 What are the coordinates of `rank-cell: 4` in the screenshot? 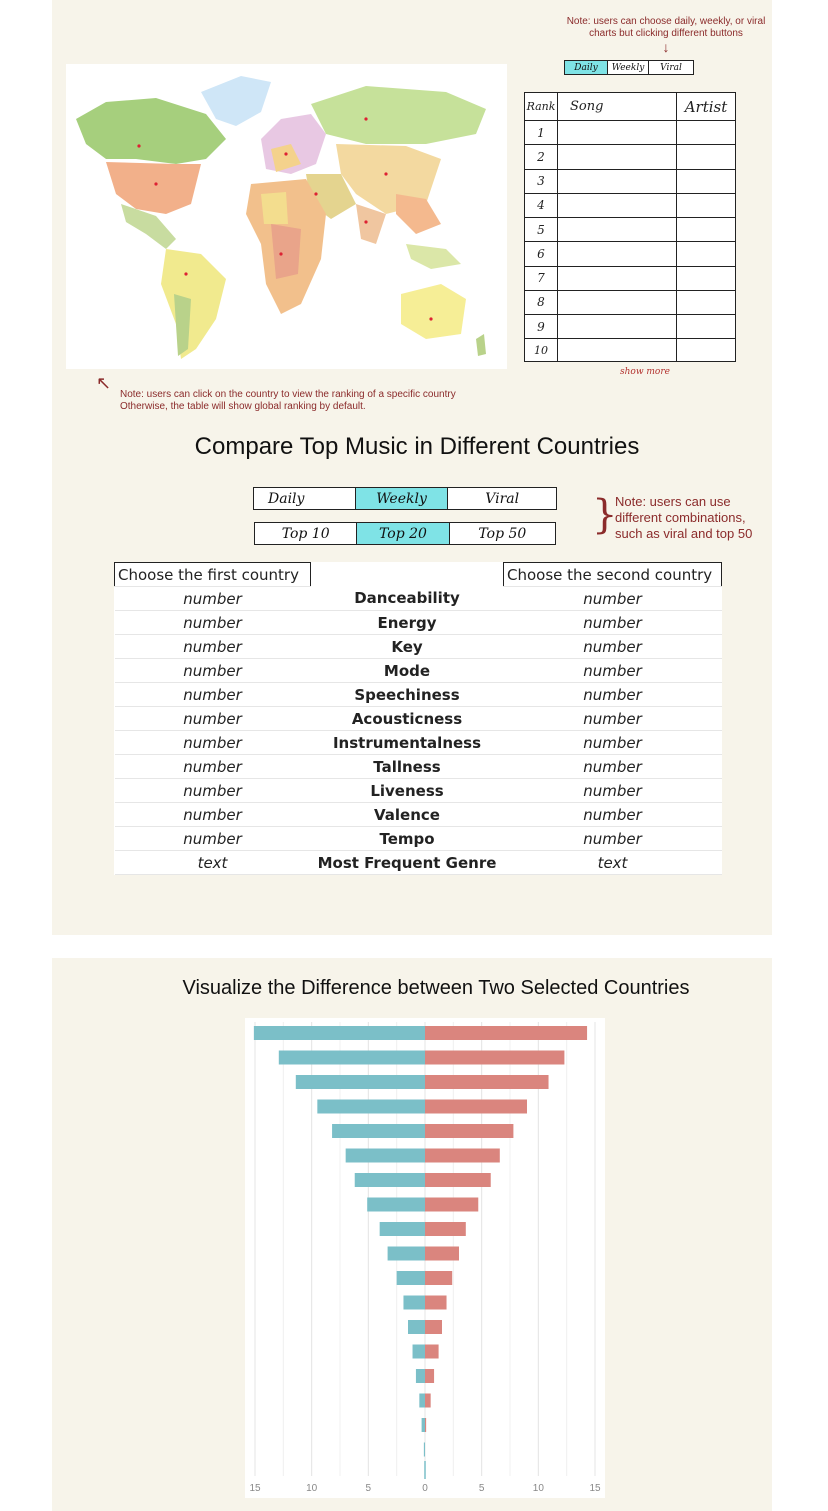 It's located at (541, 205).